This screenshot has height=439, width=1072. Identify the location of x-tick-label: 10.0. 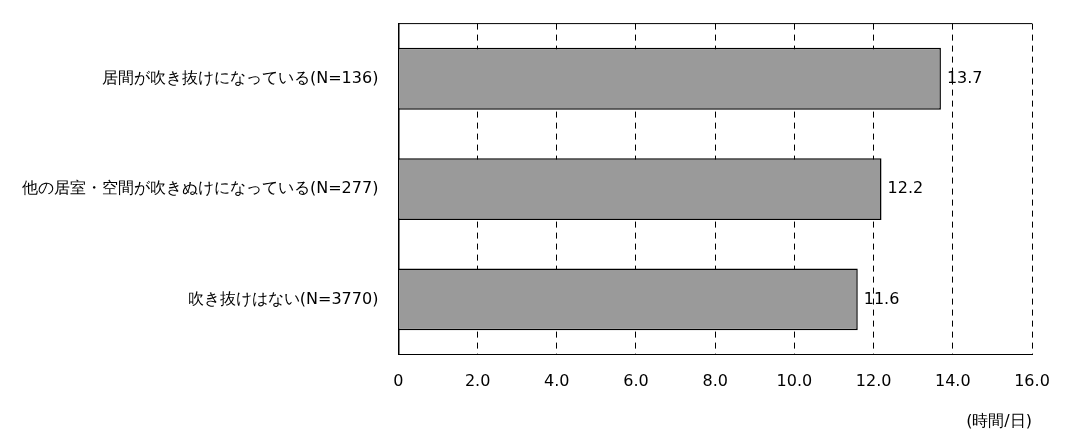
(794, 381).